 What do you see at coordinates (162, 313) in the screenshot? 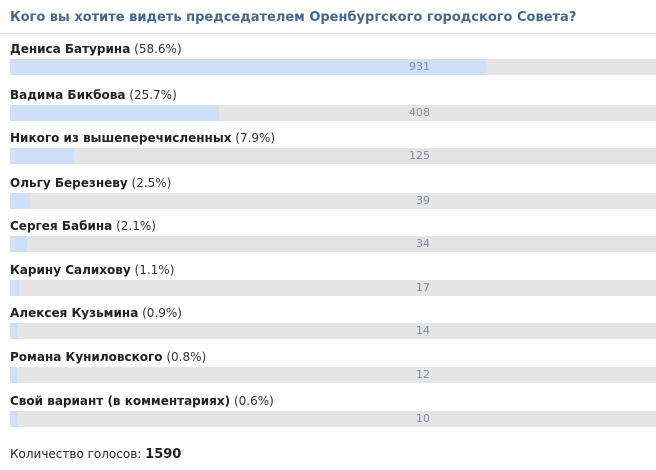
I see `option-percent: (0.9%)` at bounding box center [162, 313].